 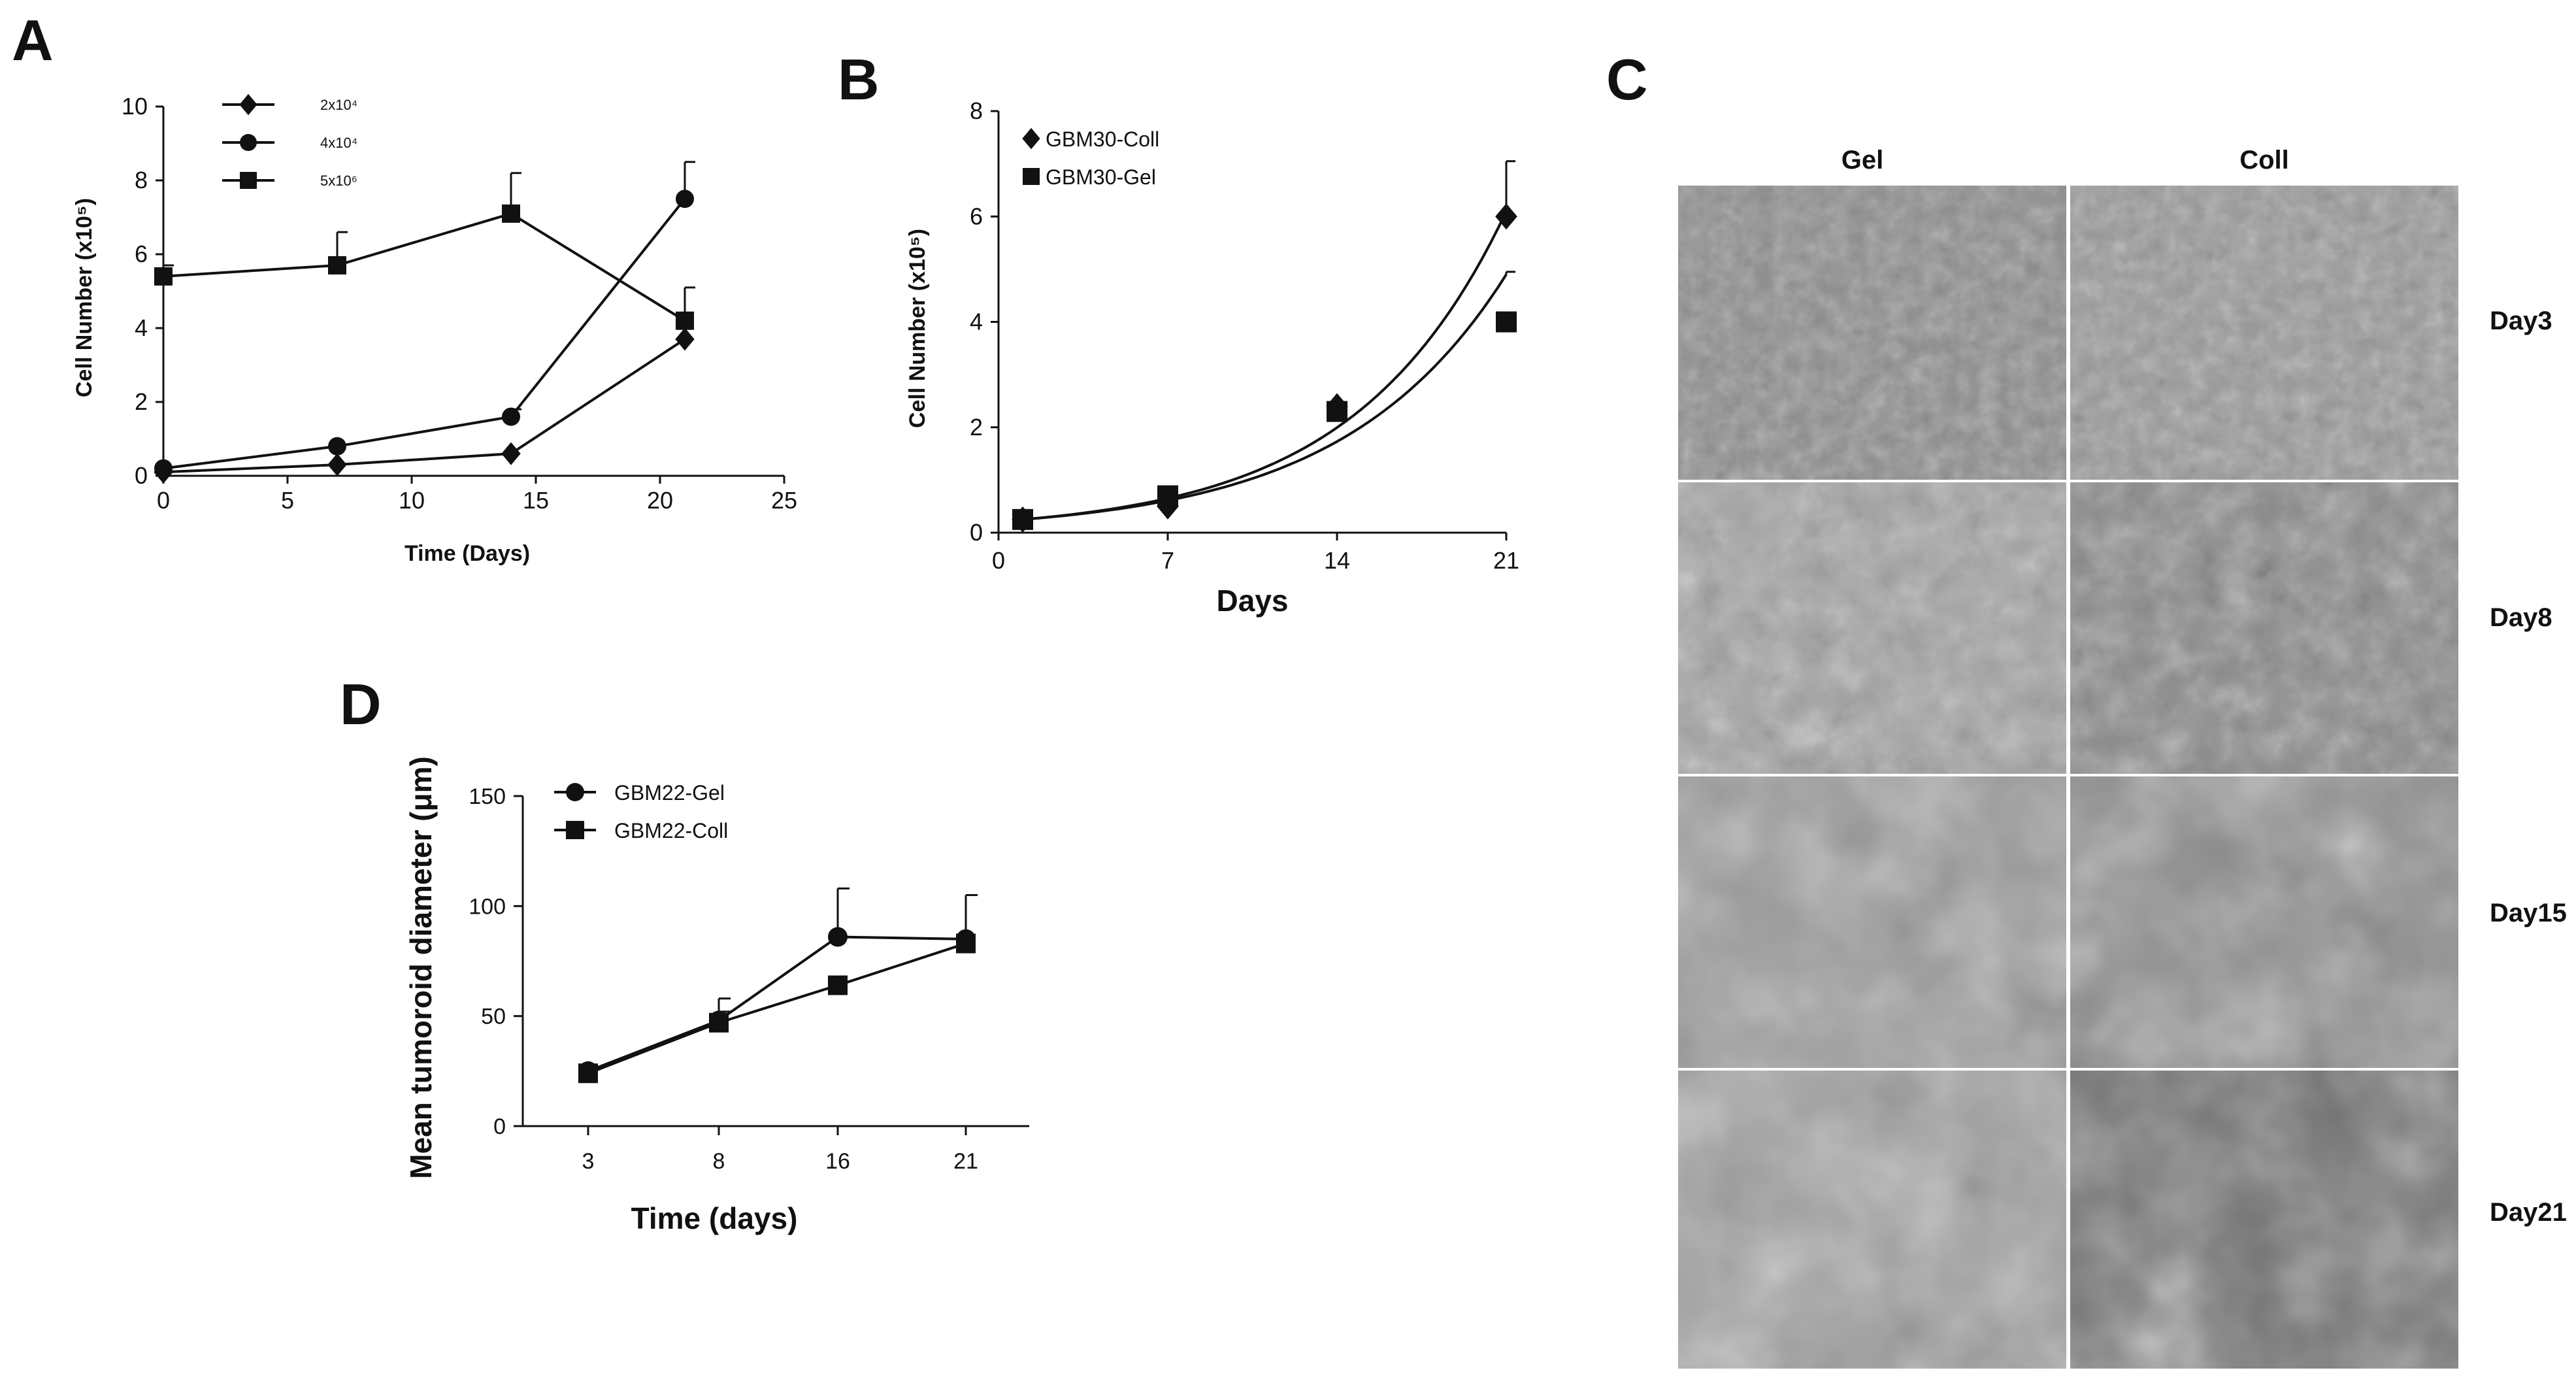 What do you see at coordinates (1872, 628) in the screenshot?
I see `micrograph-gel-day8` at bounding box center [1872, 628].